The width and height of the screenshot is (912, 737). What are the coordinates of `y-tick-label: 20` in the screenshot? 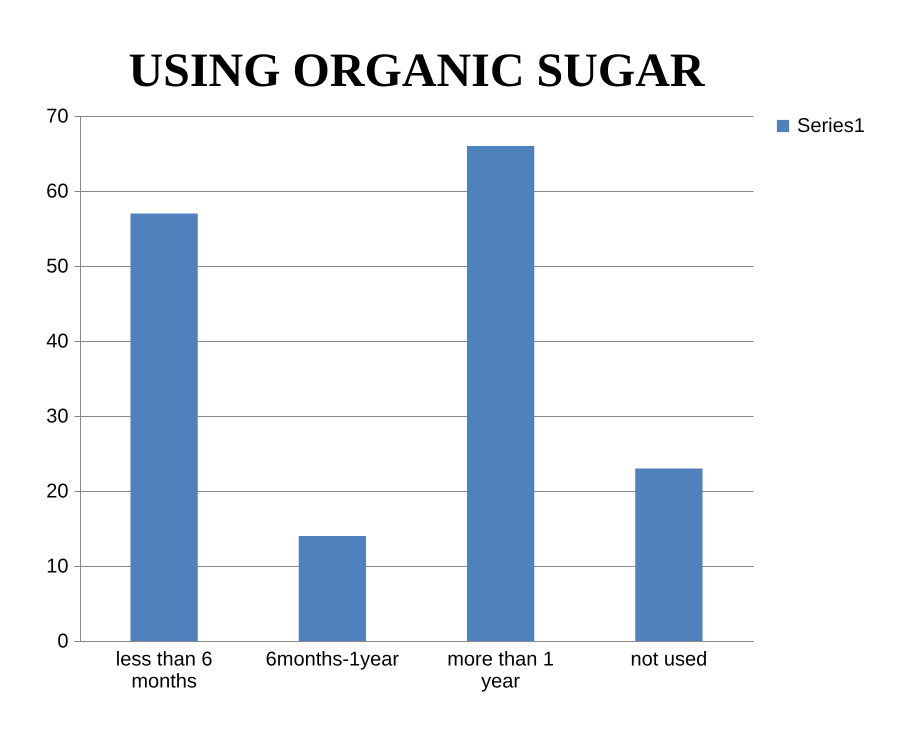 It's located at (57, 491).